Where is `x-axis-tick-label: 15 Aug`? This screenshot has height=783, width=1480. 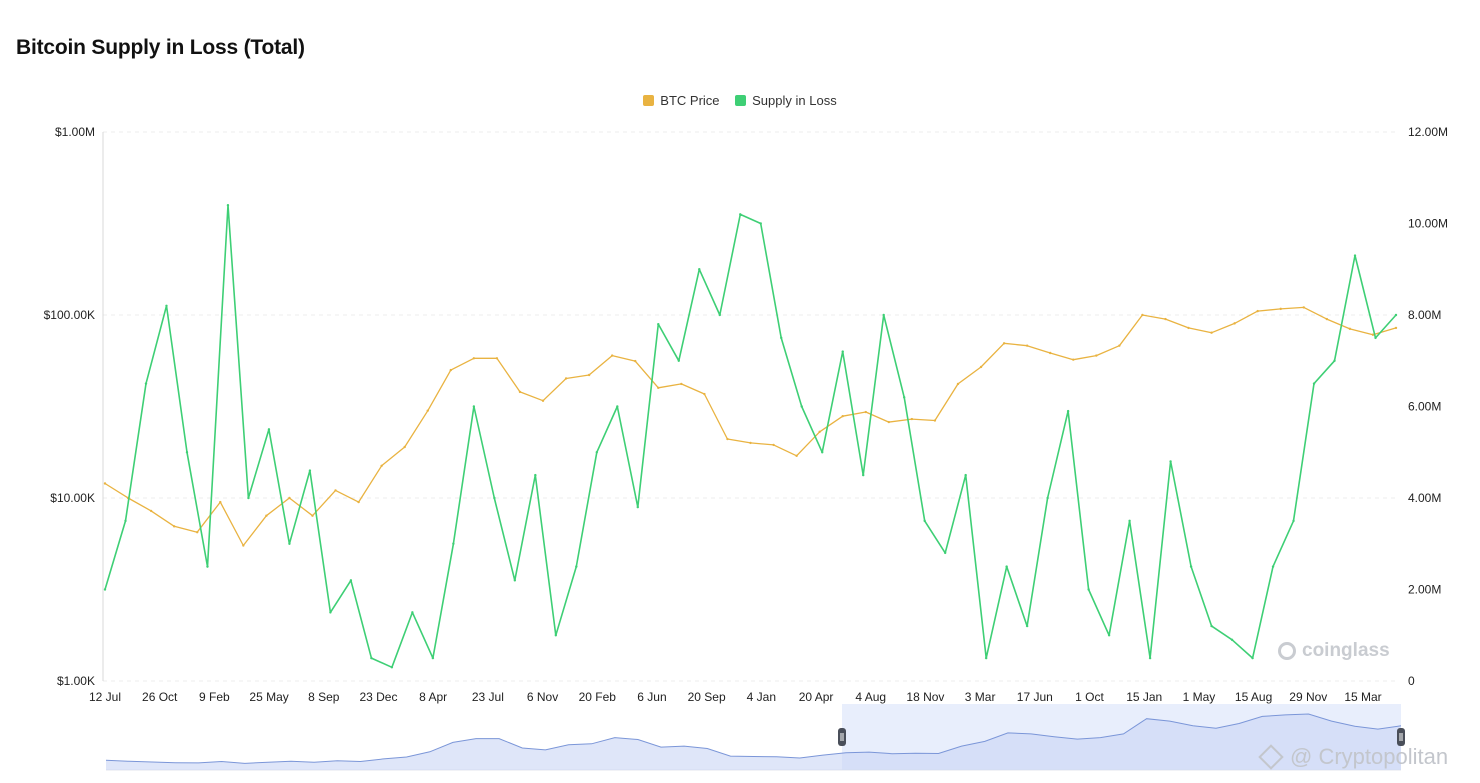 x-axis-tick-label: 15 Aug is located at coordinates (1253, 697).